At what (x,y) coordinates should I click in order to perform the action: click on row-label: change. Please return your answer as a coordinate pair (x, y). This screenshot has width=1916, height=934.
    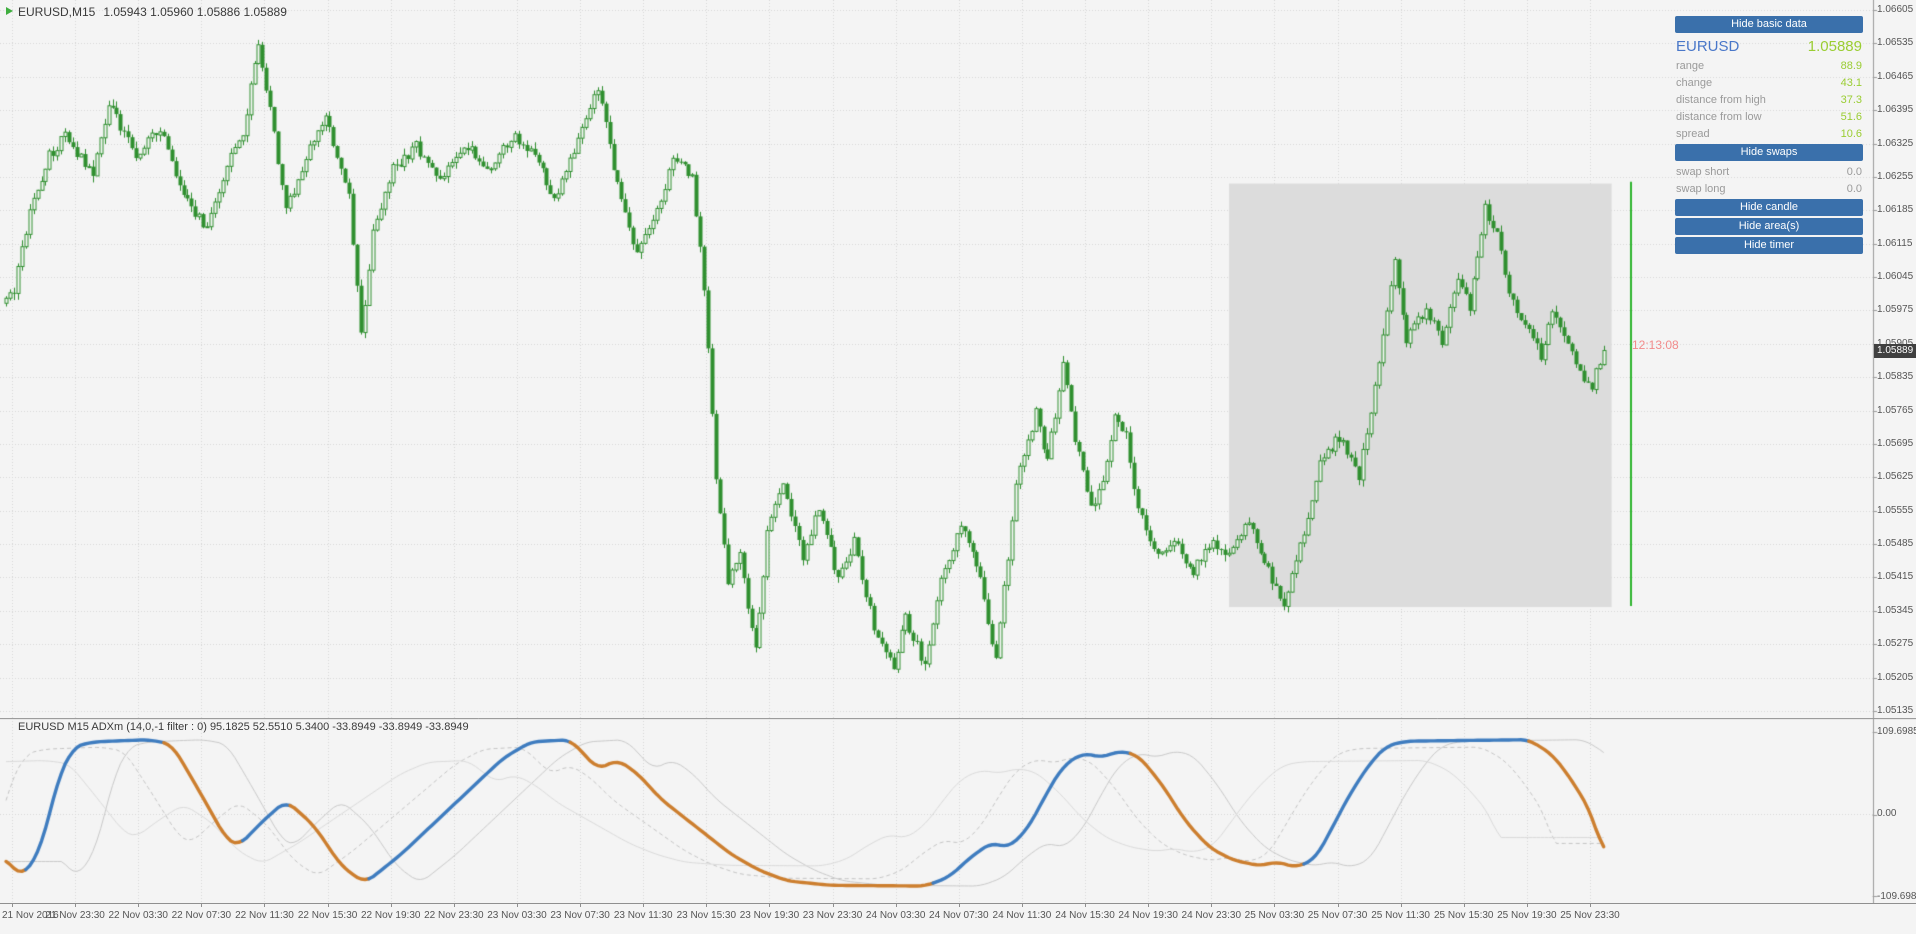
    Looking at the image, I should click on (1694, 82).